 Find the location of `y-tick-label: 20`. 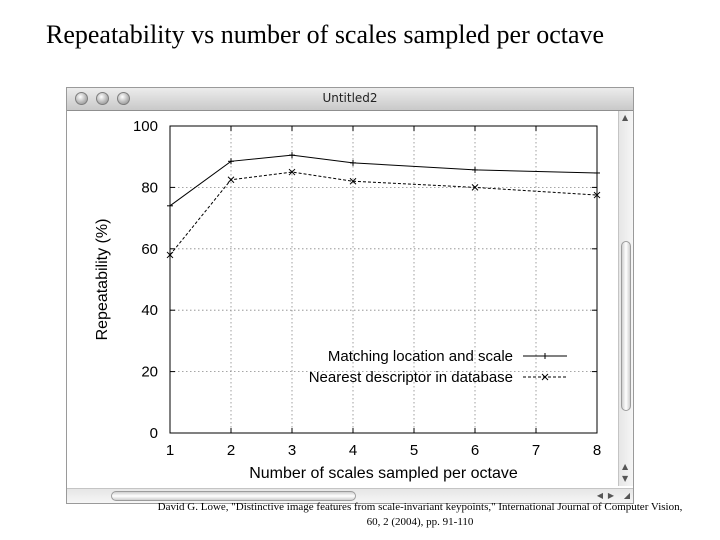

y-tick-label: 20 is located at coordinates (149, 372).